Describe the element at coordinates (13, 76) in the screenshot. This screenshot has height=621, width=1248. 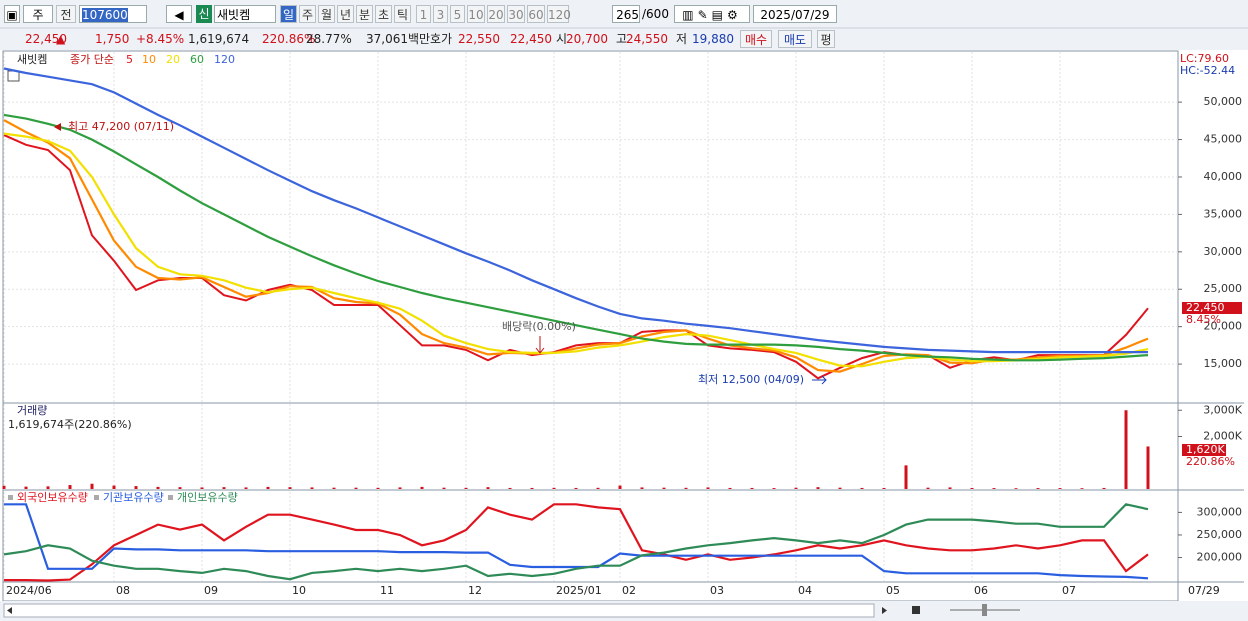
I see `panel-icon` at that location.